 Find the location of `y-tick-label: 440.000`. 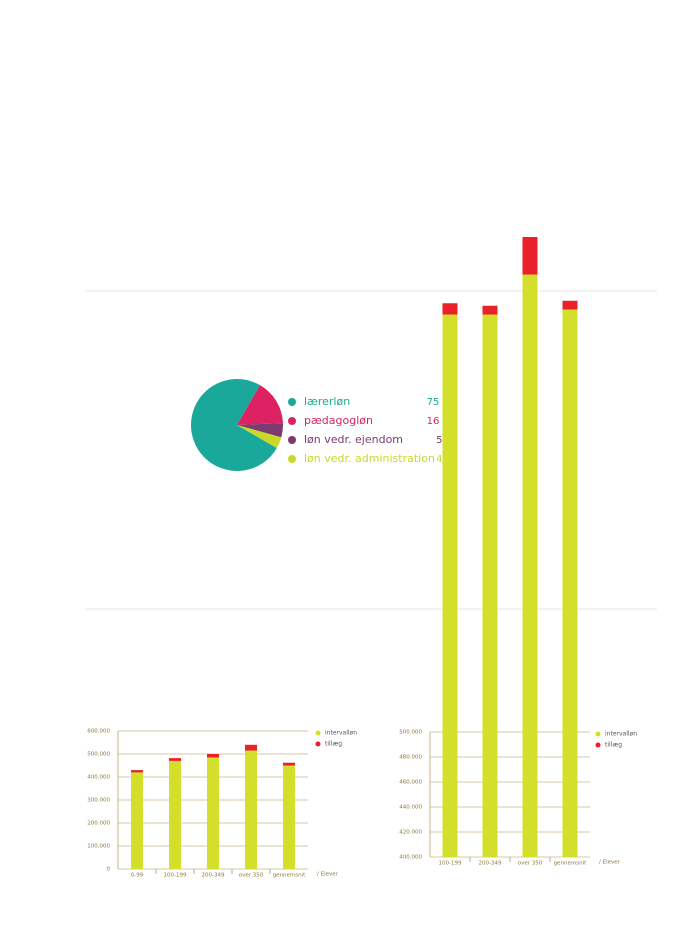

y-tick-label: 440.000 is located at coordinates (410, 808).